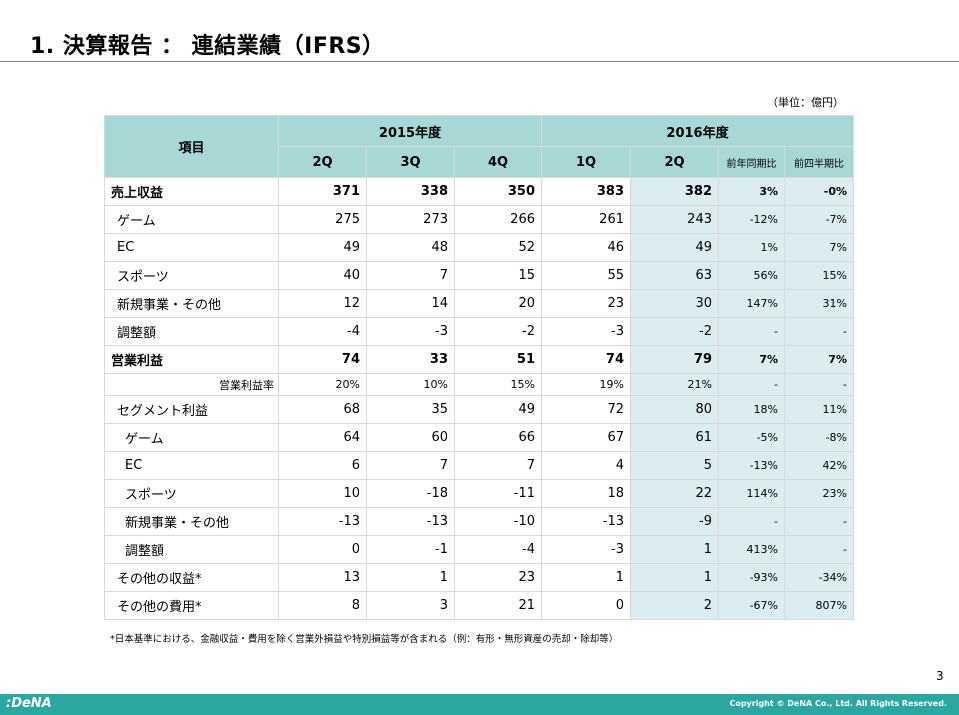 This screenshot has height=715, width=959. What do you see at coordinates (586, 303) in the screenshot?
I see `table-cell: 23` at bounding box center [586, 303].